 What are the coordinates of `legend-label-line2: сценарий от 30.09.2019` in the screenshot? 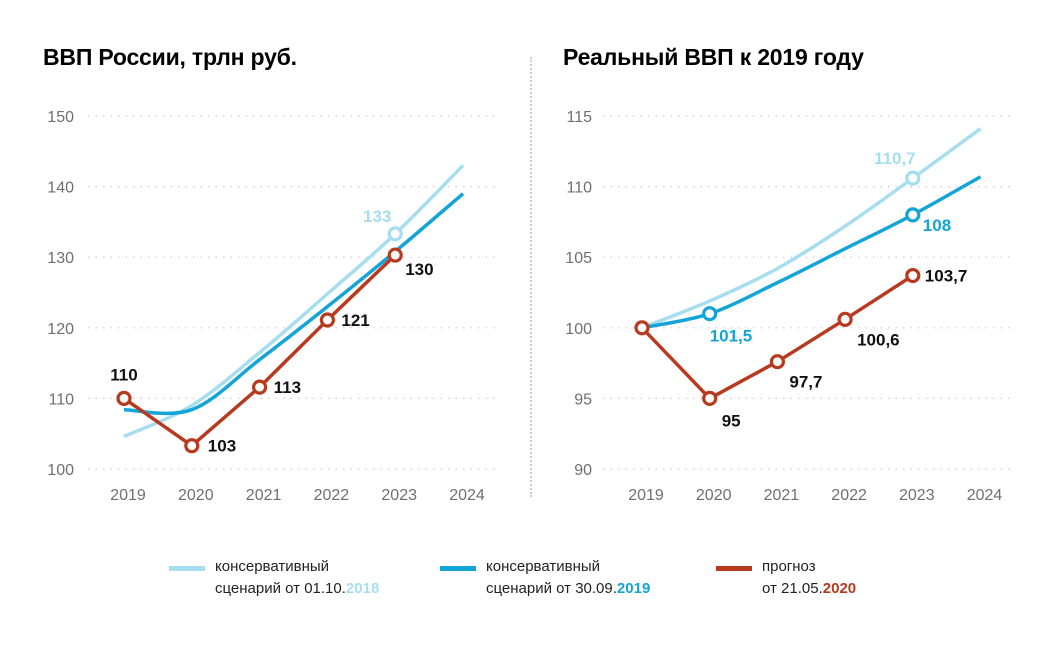 It's located at (568, 589).